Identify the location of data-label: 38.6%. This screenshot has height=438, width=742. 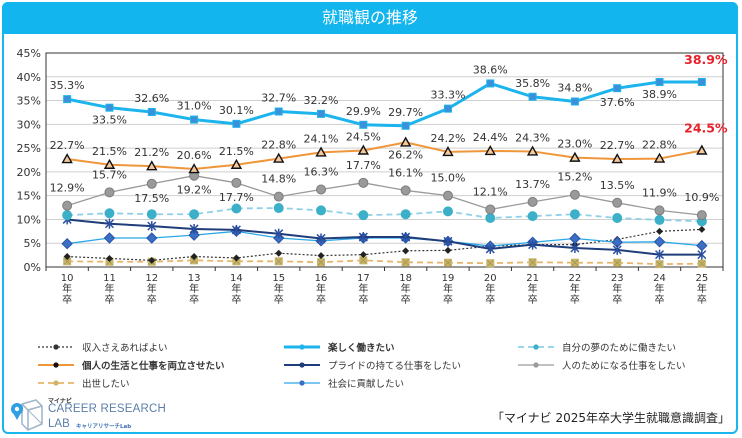
(490, 69).